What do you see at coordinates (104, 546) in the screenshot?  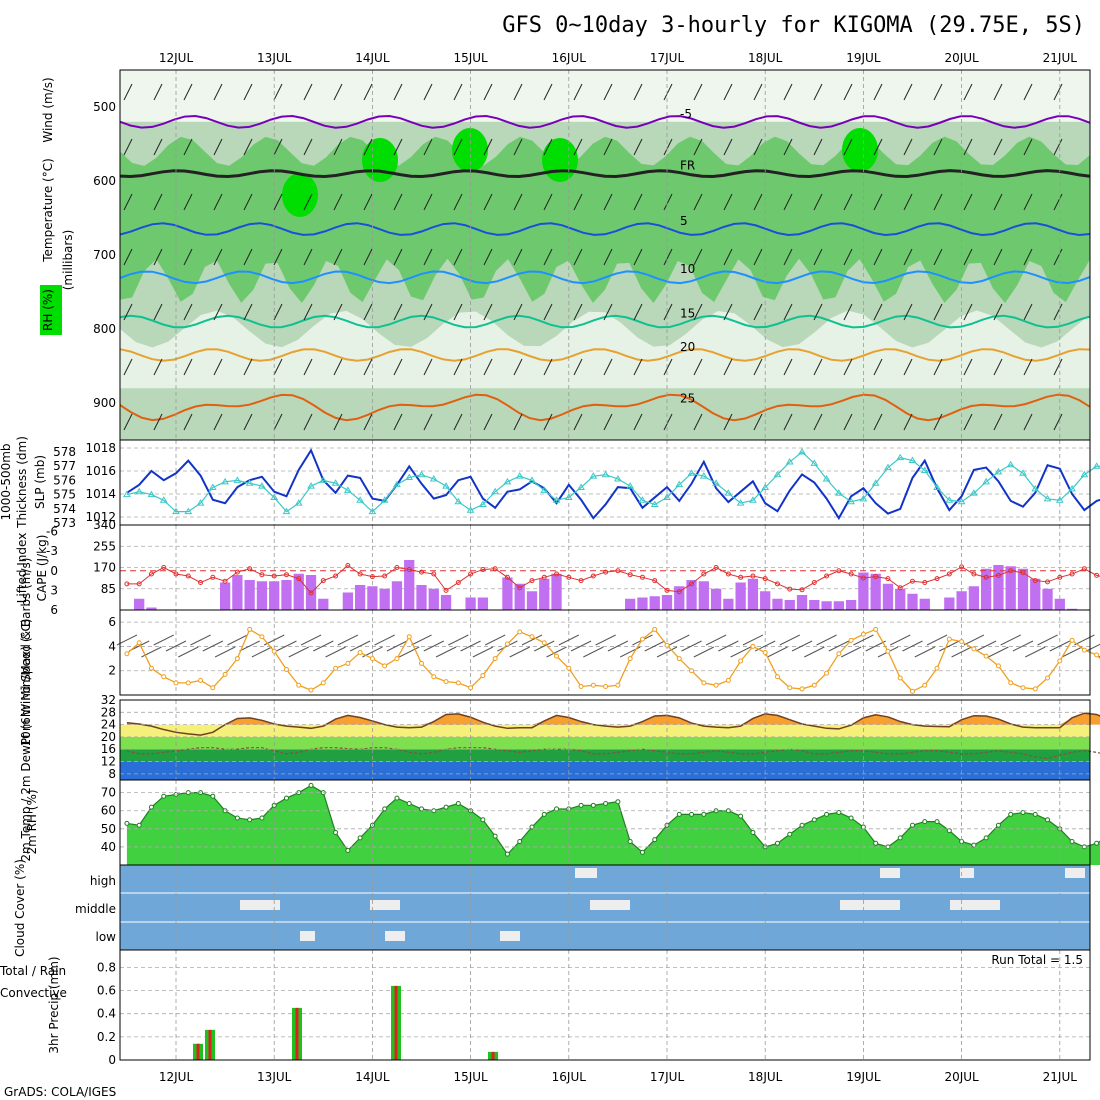 I see `cape-tick-label: 255` at bounding box center [104, 546].